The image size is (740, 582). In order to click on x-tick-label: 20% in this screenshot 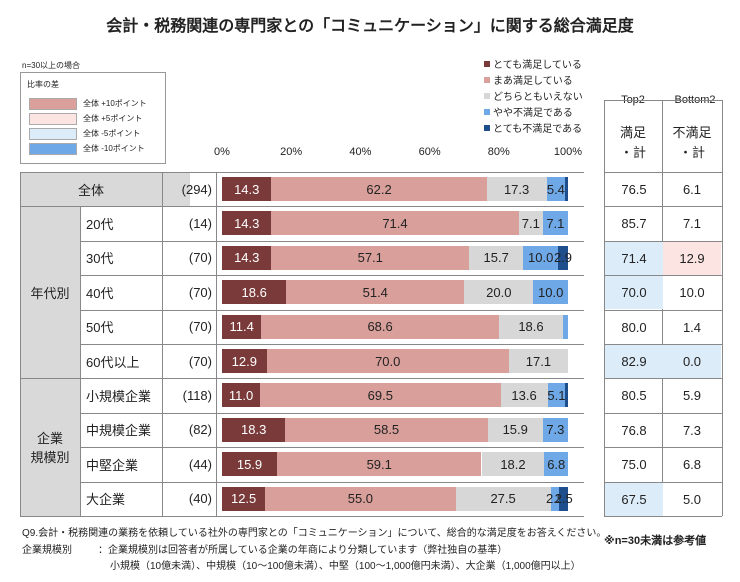, I will do `click(291, 152)`.